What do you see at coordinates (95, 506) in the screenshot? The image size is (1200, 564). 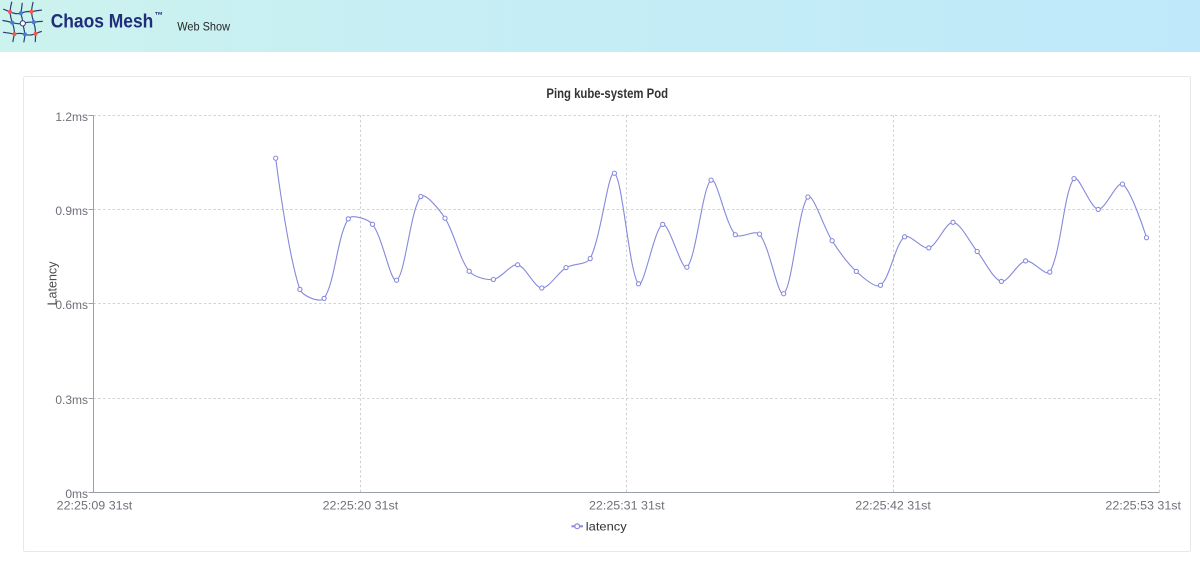 I see `svg-text: 22:25:09 31st` at bounding box center [95, 506].